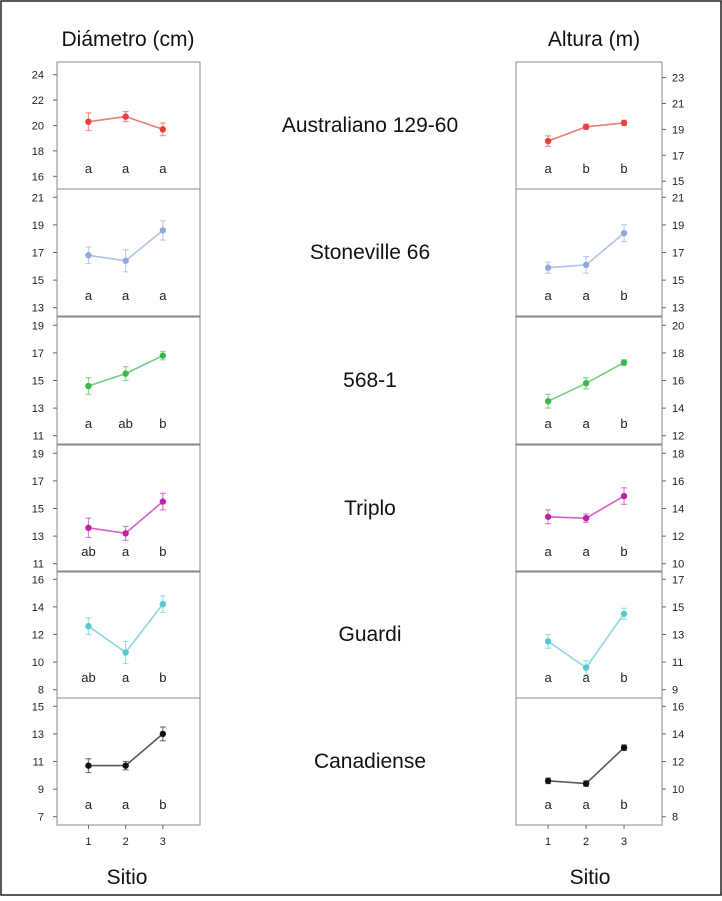  Describe the element at coordinates (38, 152) in the screenshot. I see `diameter-y-tick-label: 18` at that location.